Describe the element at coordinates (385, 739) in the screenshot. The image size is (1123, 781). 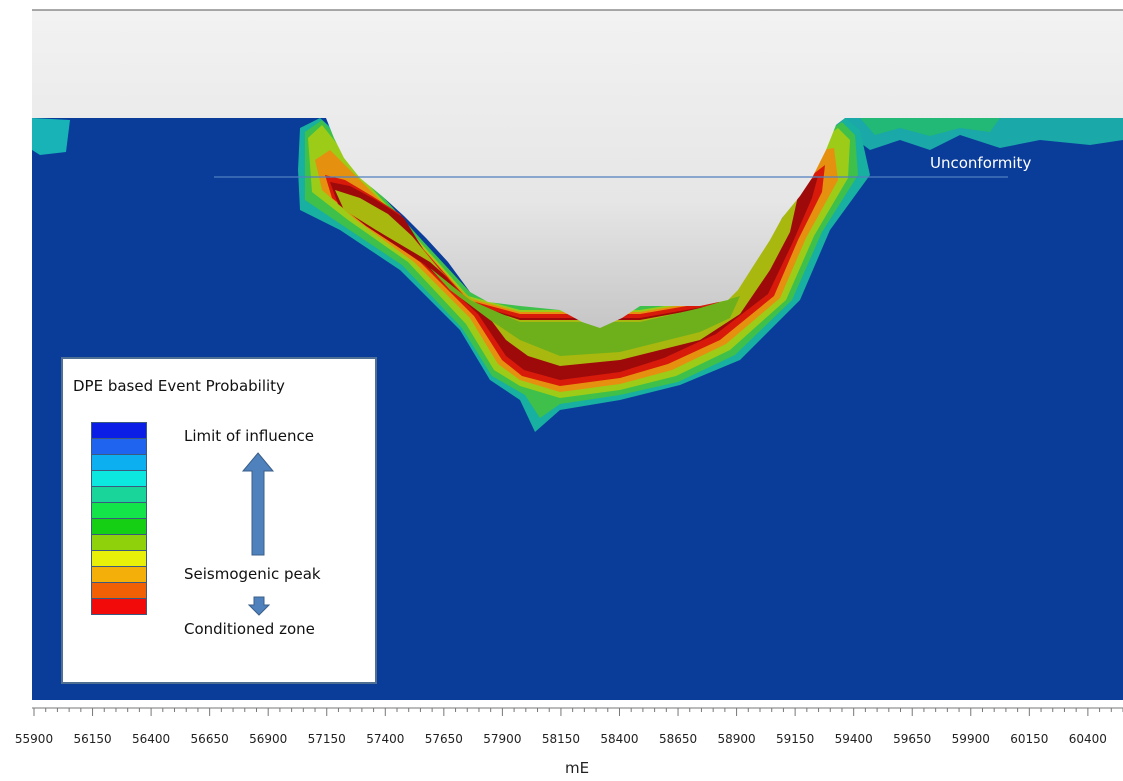
I see `x-tick-label: 57400` at that location.